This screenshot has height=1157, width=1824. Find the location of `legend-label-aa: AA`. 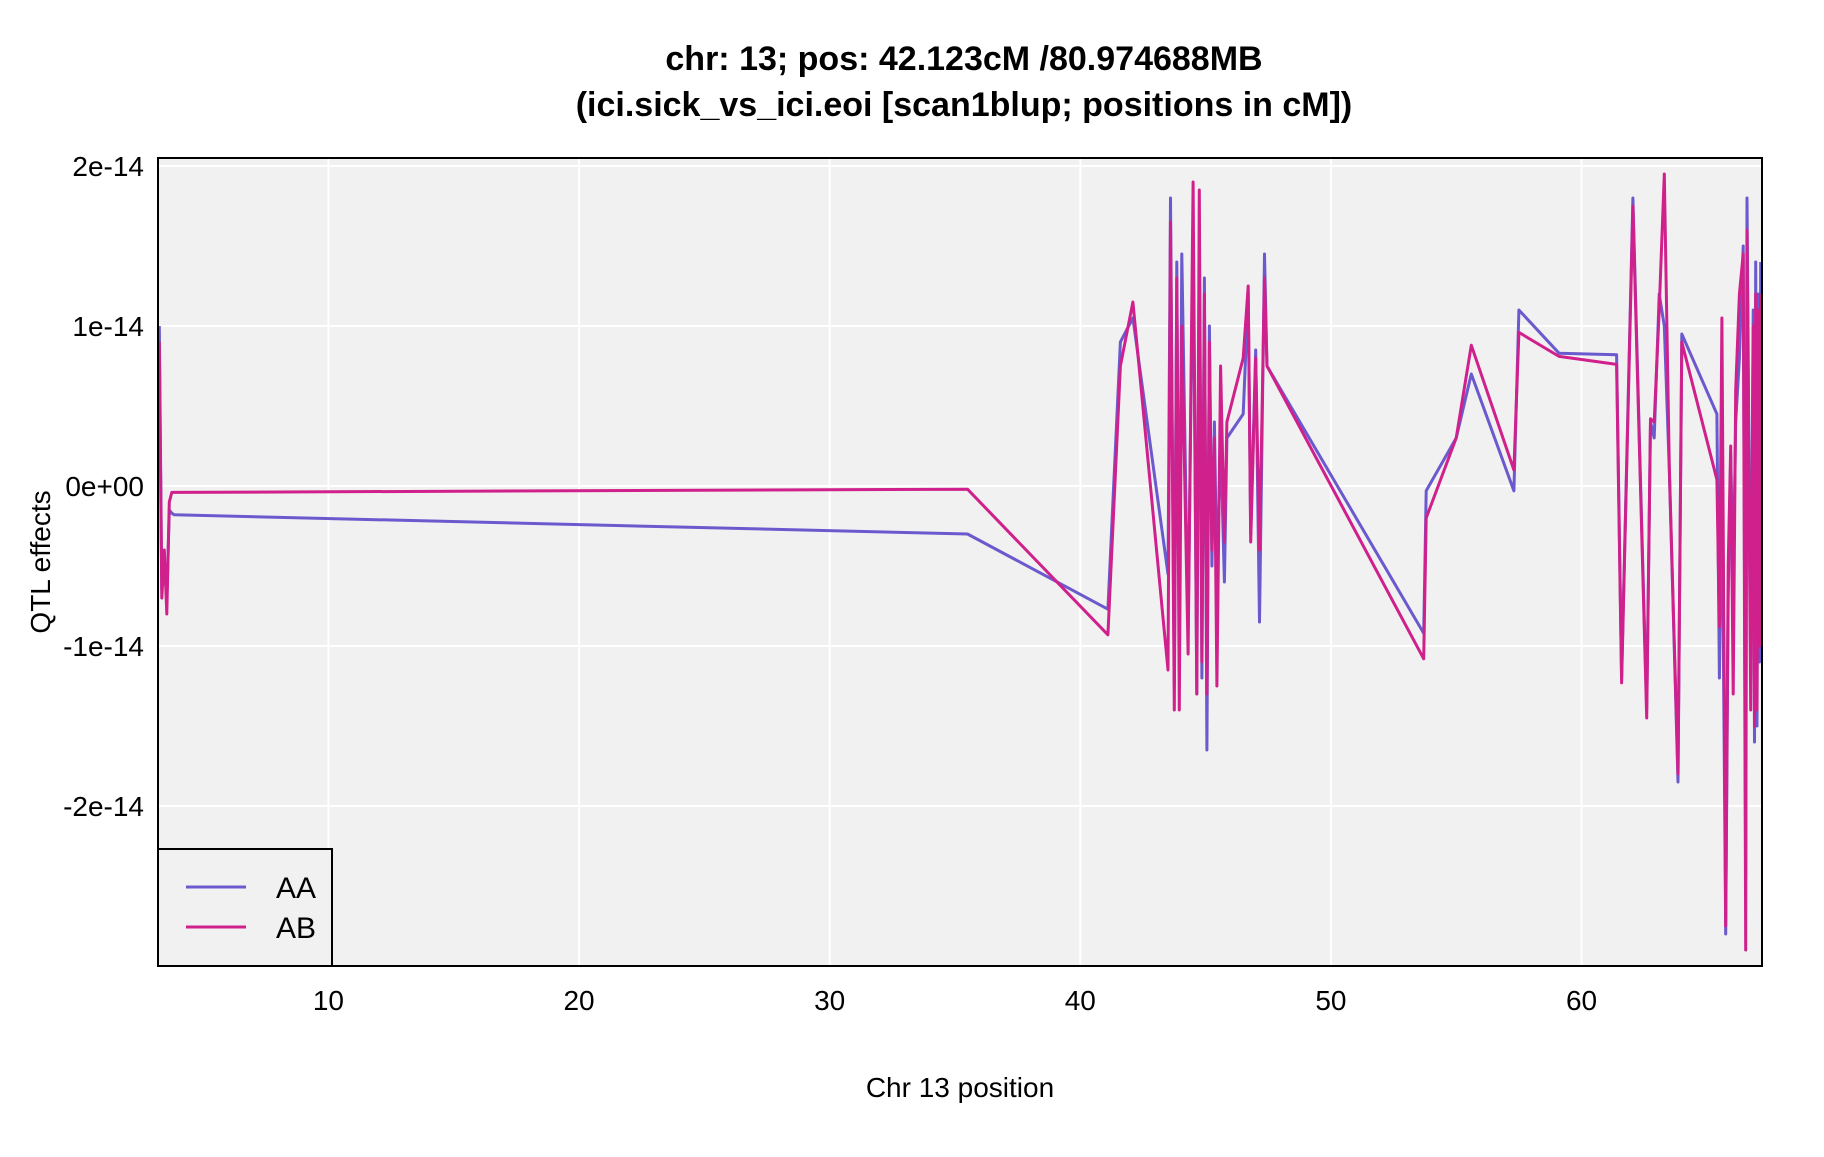

legend-label-aa: AA is located at coordinates (296, 888).